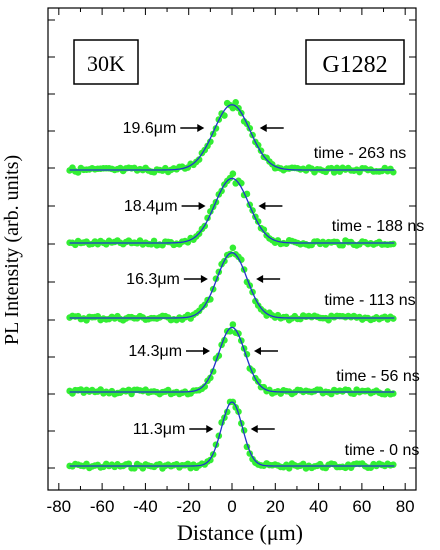 Image resolution: width=440 pixels, height=550 pixels. What do you see at coordinates (240, 532) in the screenshot?
I see `x-axis-label: Distance (μm)` at bounding box center [240, 532].